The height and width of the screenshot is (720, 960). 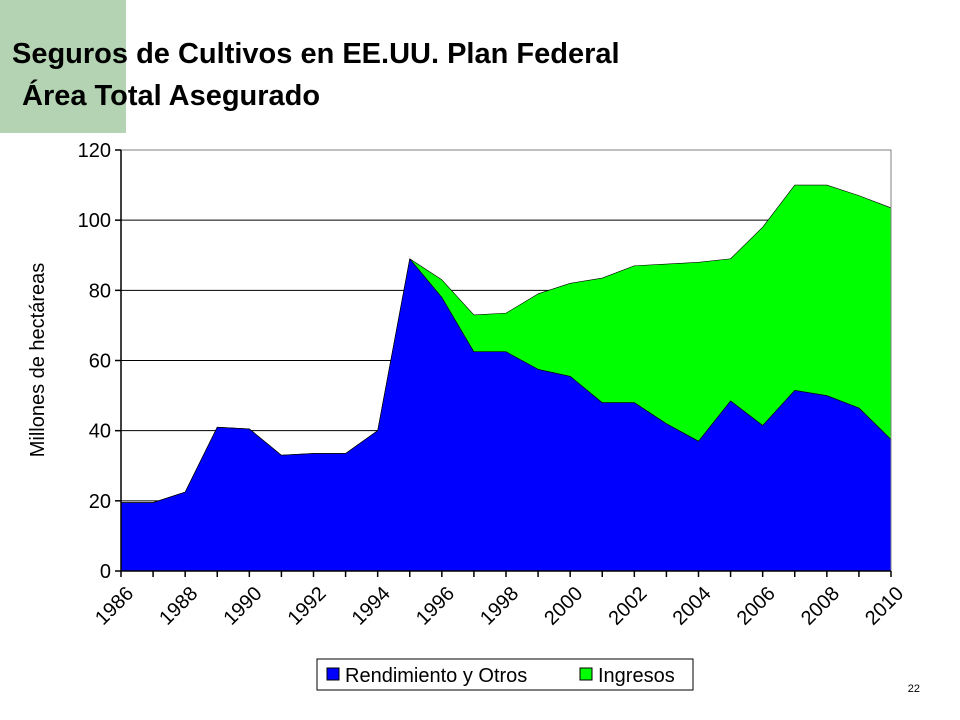 What do you see at coordinates (307, 606) in the screenshot?
I see `x-tick-label: 1992` at bounding box center [307, 606].